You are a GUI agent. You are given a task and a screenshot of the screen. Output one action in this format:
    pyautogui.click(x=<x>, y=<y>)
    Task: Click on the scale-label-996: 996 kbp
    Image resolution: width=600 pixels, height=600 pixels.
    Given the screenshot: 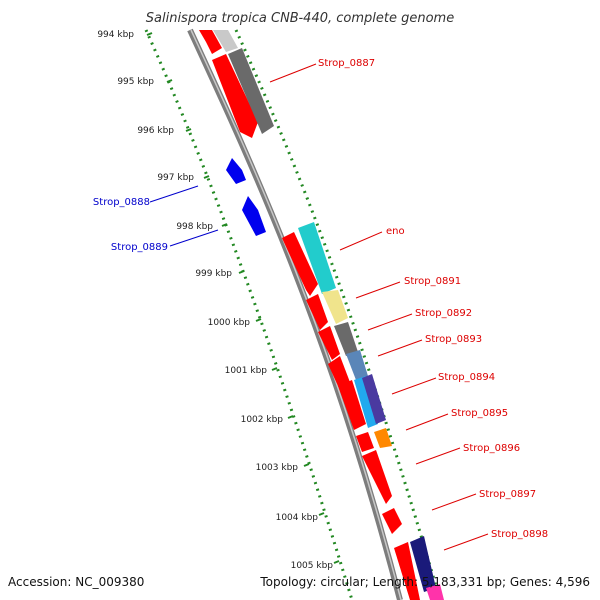 What is the action you would take?
    pyautogui.click(x=155, y=131)
    